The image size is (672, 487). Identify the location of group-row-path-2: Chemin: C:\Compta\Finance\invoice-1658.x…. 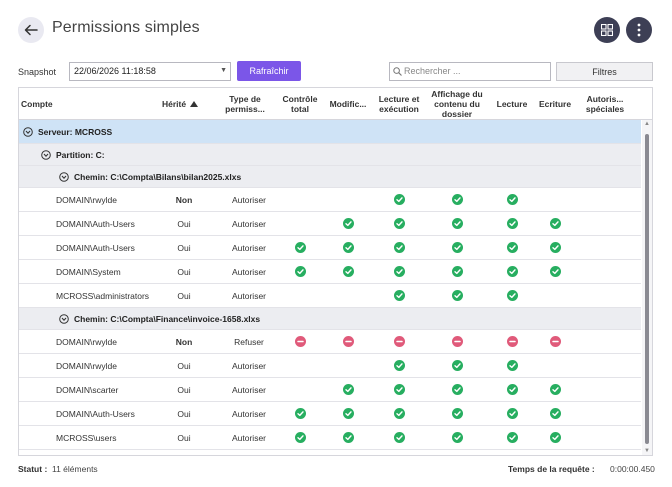
(330, 319).